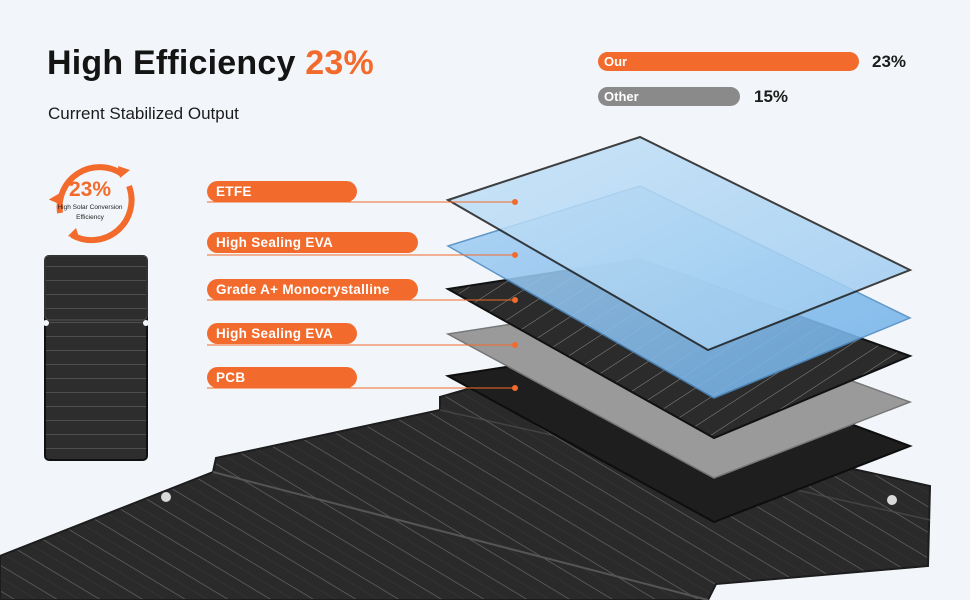  I want to click on layer-label-pcb: PCB, so click(282, 377).